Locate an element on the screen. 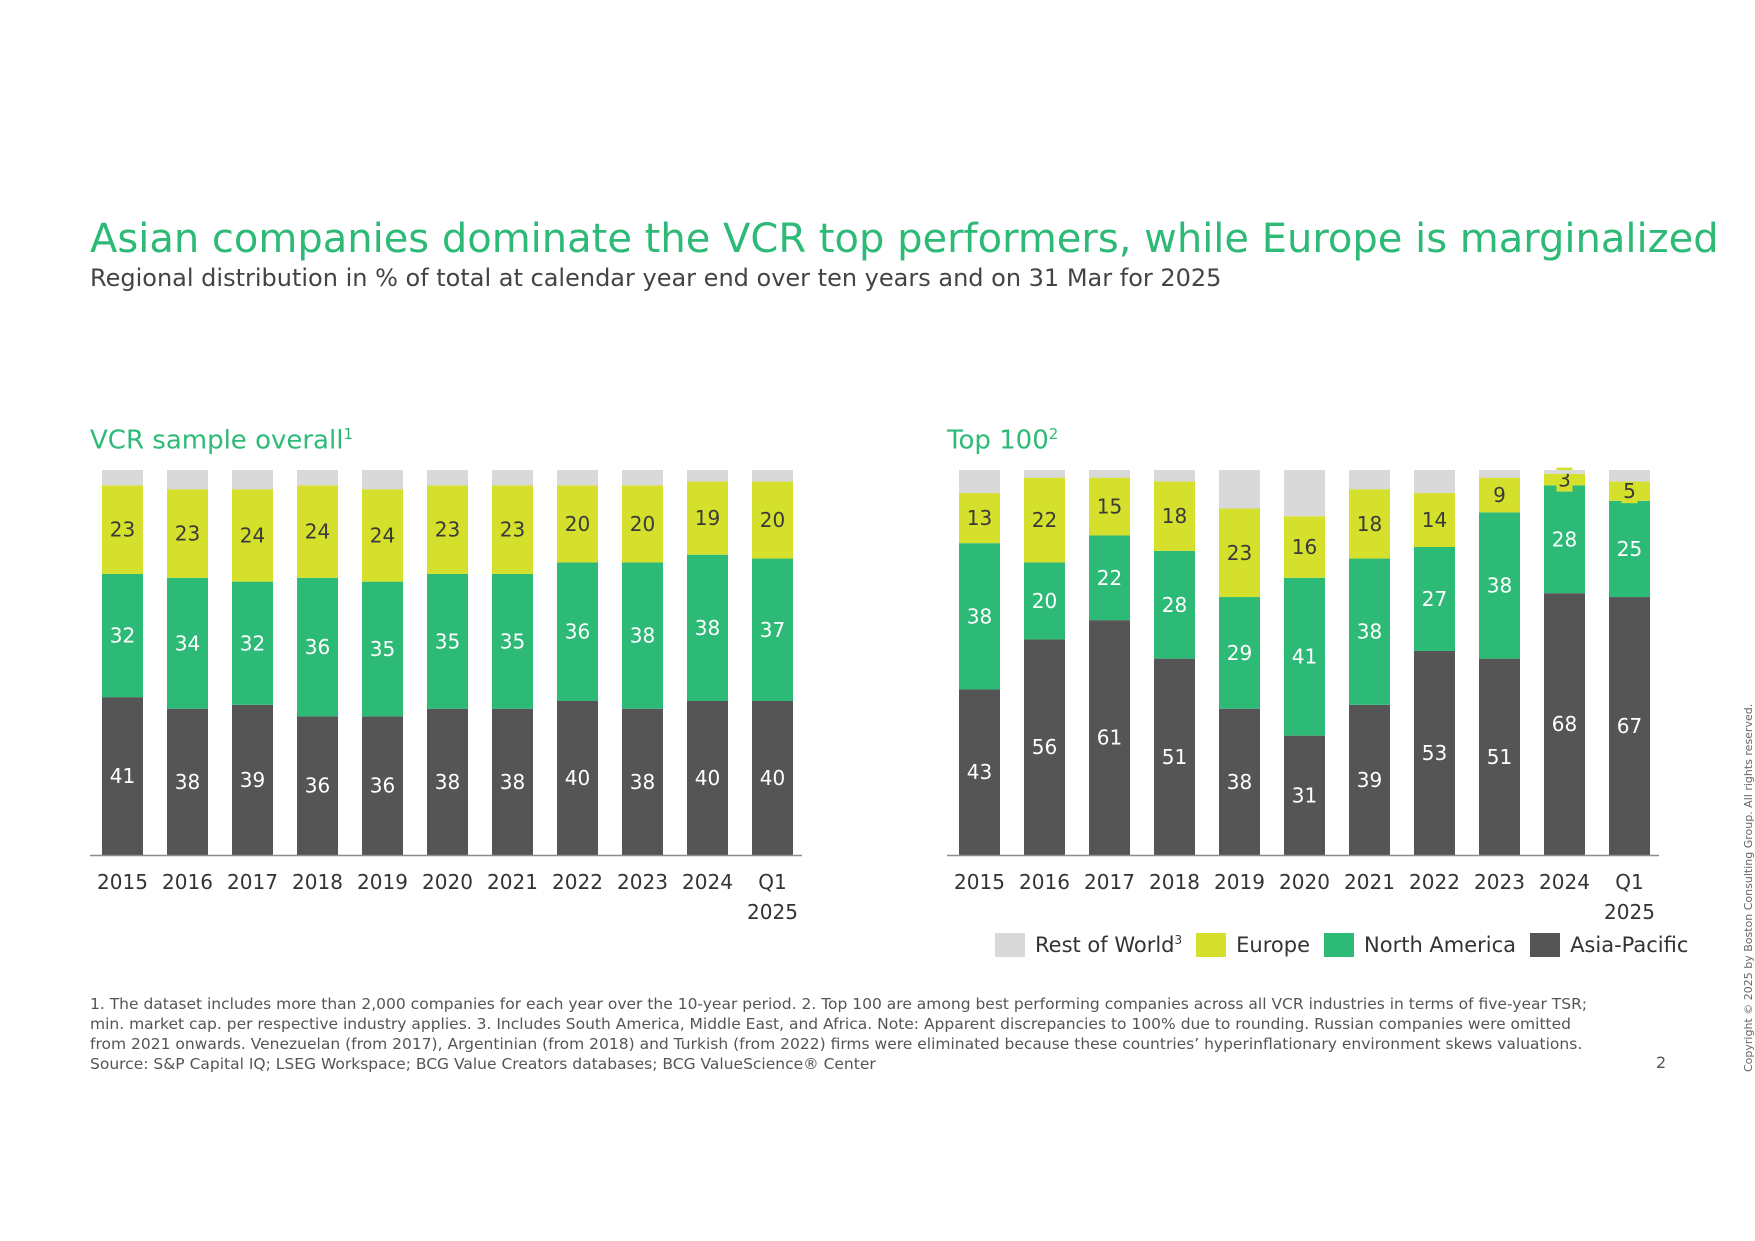 Image resolution: width=1755 pixels, height=1241 pixels. data-label-europe-2023: 9 is located at coordinates (1499, 495).